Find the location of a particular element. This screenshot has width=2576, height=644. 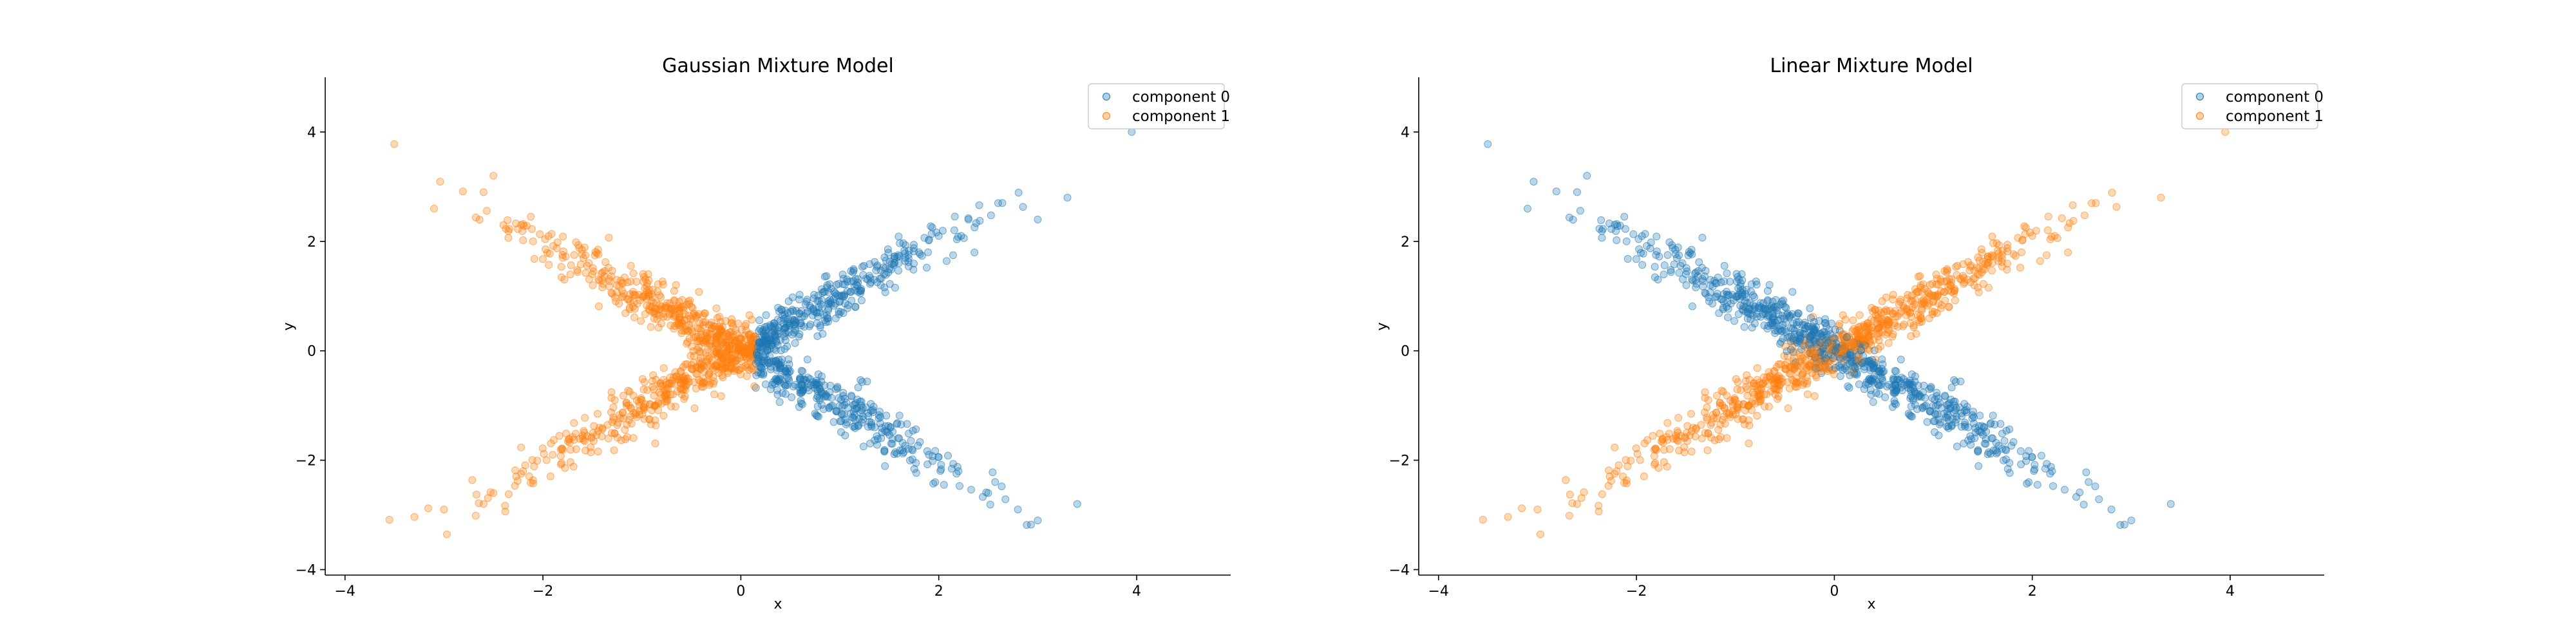

x-tick-label: −4 is located at coordinates (345, 591).